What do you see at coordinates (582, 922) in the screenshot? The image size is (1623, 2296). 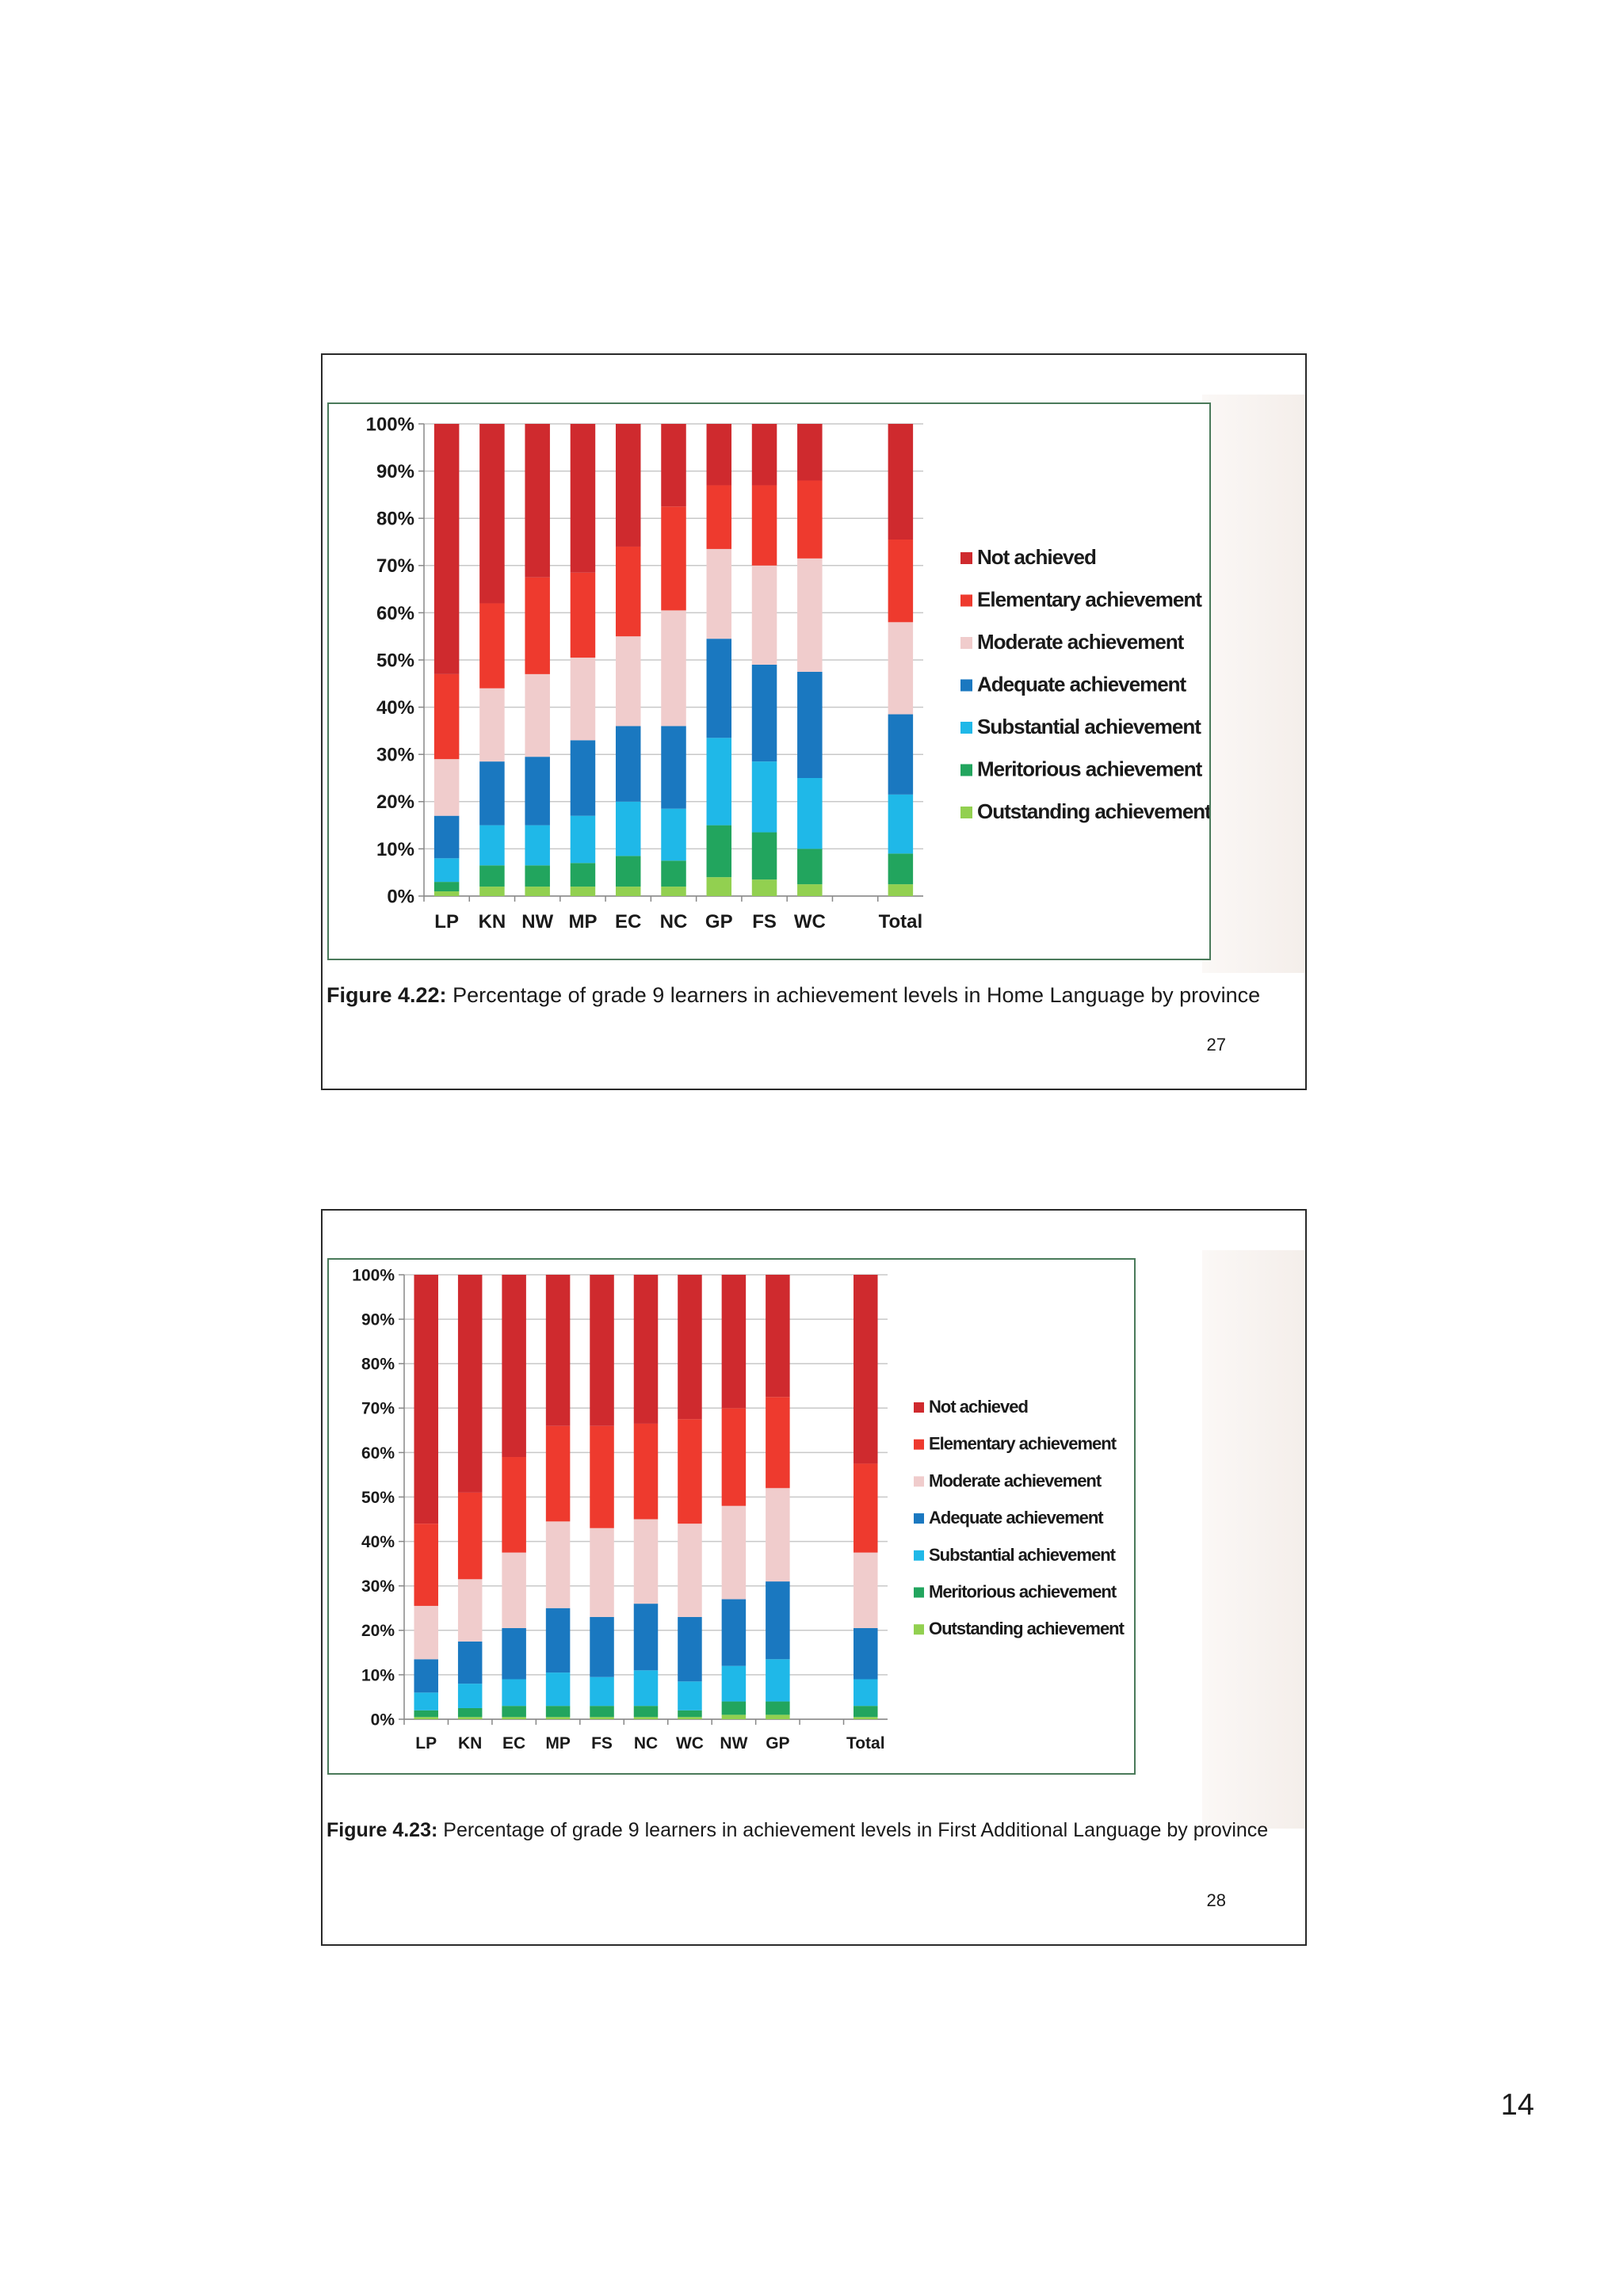 I see `x-tick-label: MP` at bounding box center [582, 922].